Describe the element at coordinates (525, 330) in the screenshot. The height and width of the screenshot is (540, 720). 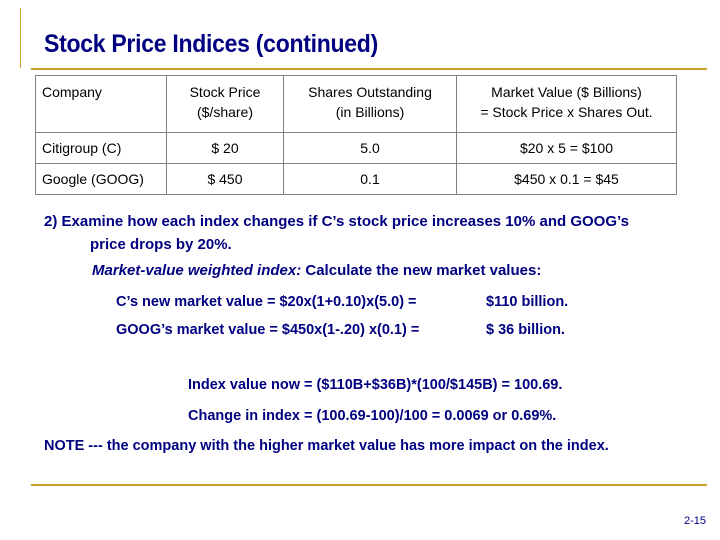
I see `calc-line-goog-result: $ 36 billion.` at that location.